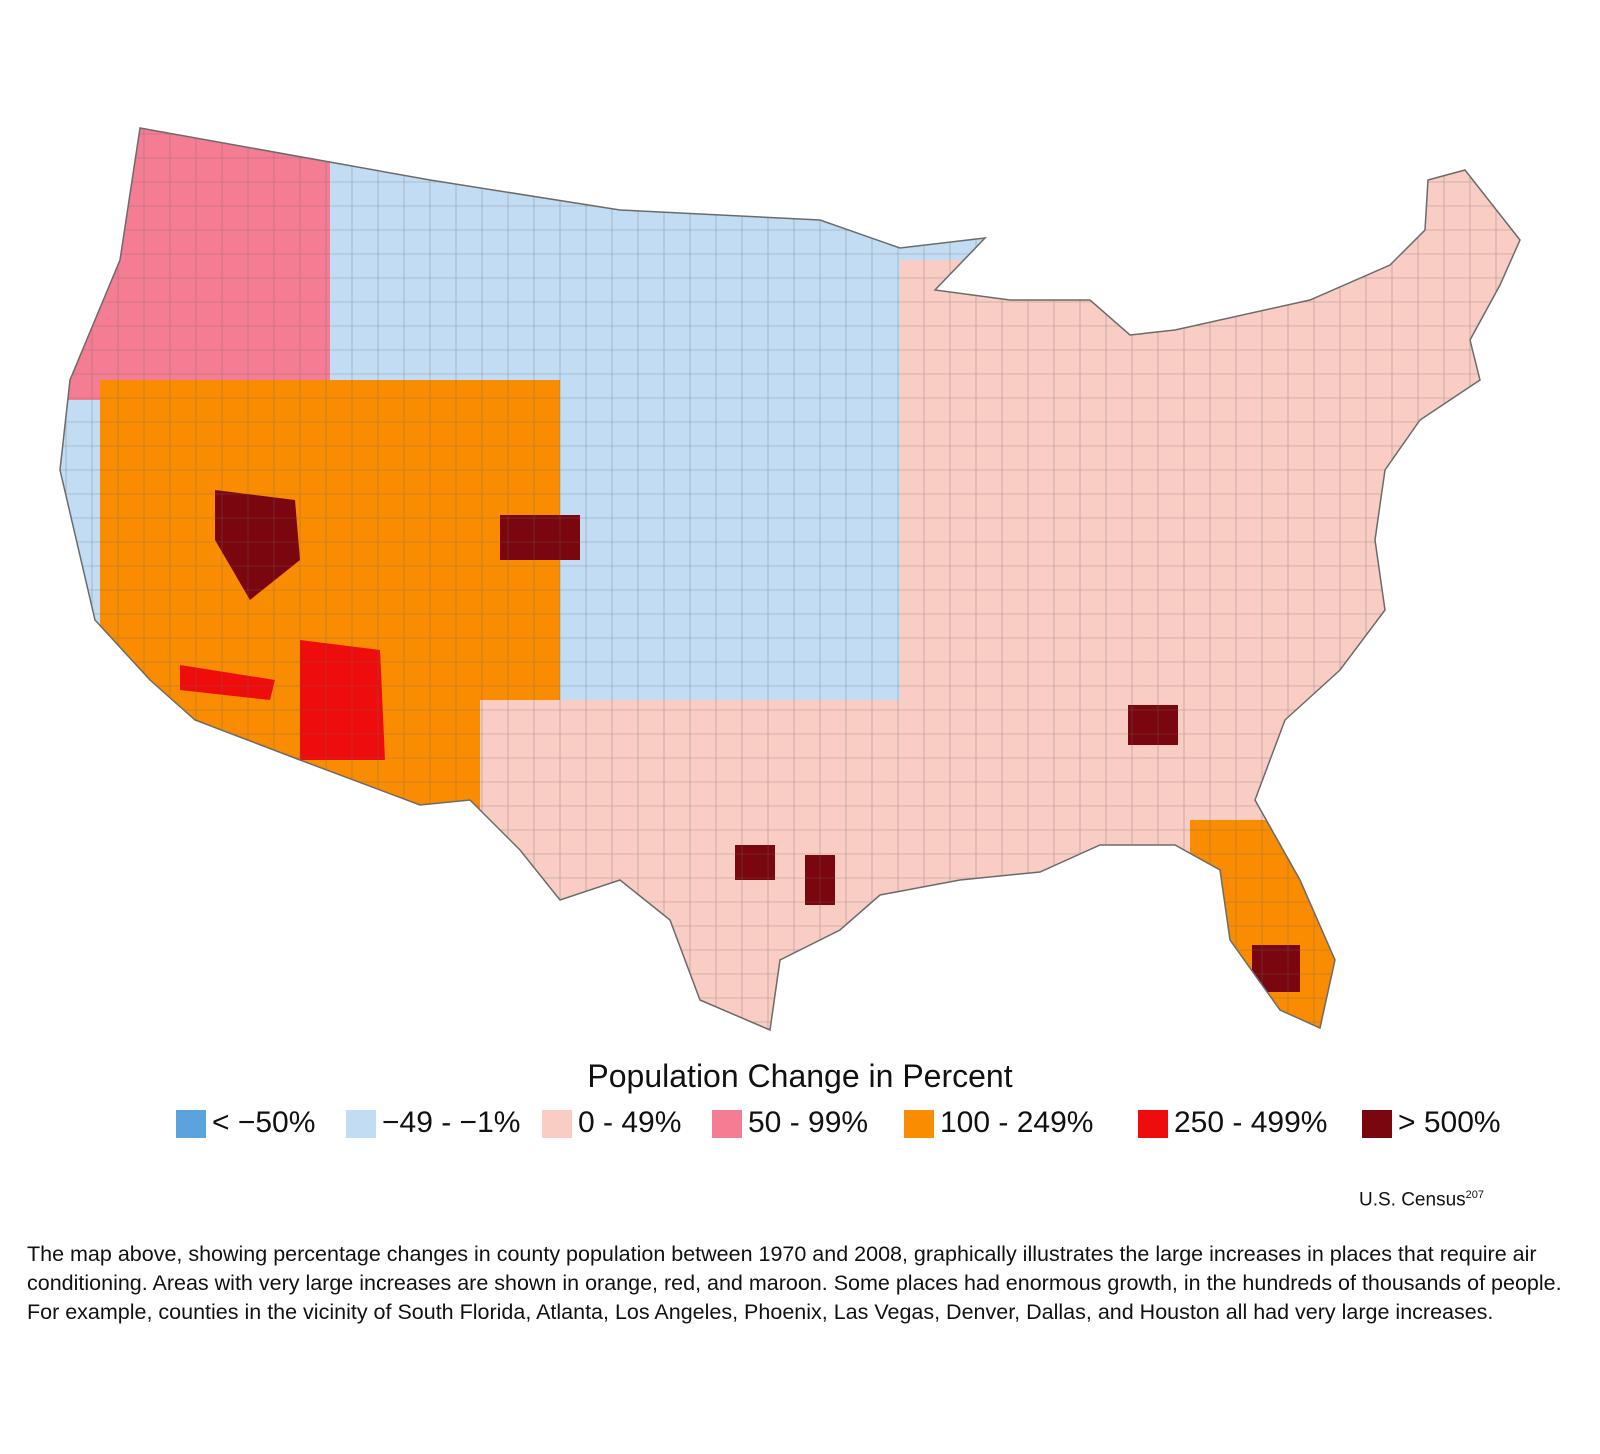  Describe the element at coordinates (1449, 1122) in the screenshot. I see `legend-label: > 500%` at that location.